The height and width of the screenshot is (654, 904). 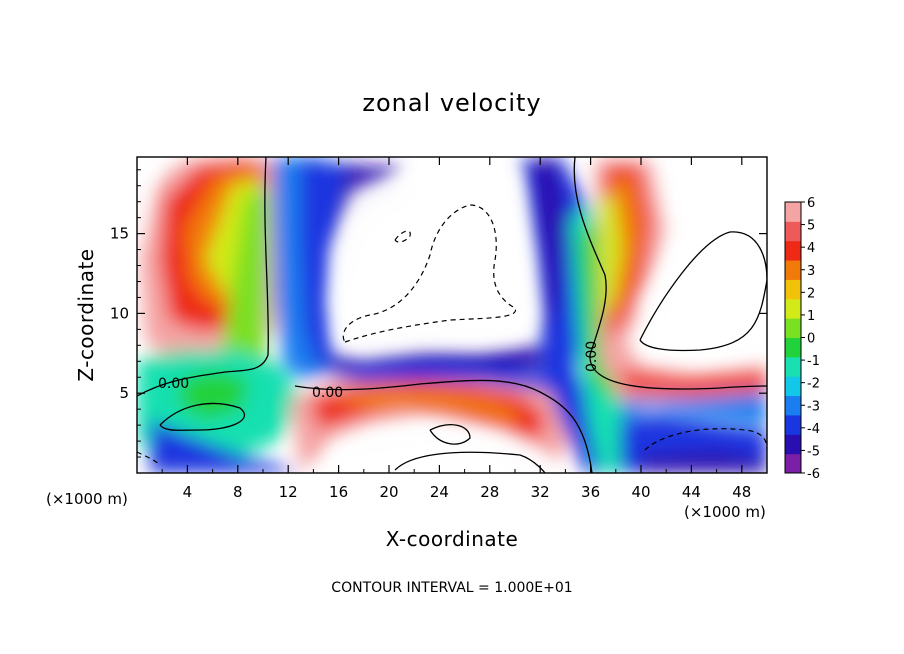 I want to click on x-unit-note-right: (×1000 m), so click(x=725, y=512).